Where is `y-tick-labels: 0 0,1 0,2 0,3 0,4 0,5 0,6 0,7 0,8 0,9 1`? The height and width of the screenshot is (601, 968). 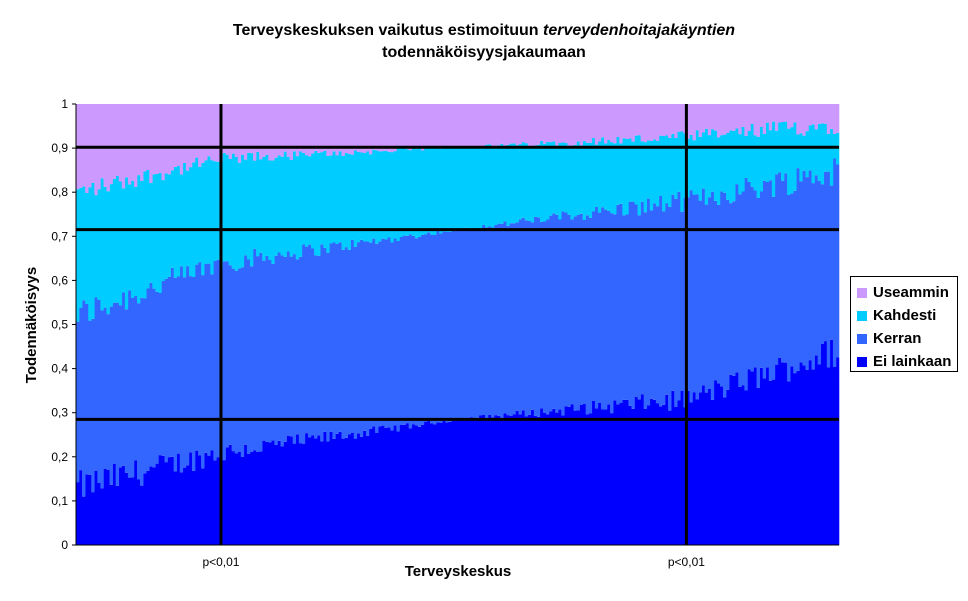 y-tick-labels: 0 0,1 0,2 0,3 0,4 0,5 0,6 0,7 0,8 0,9 1 is located at coordinates (63, 324).